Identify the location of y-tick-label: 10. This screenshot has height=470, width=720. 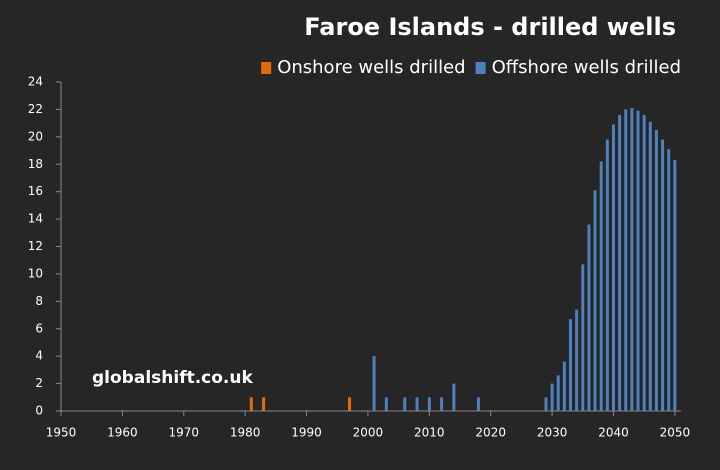
(35, 273).